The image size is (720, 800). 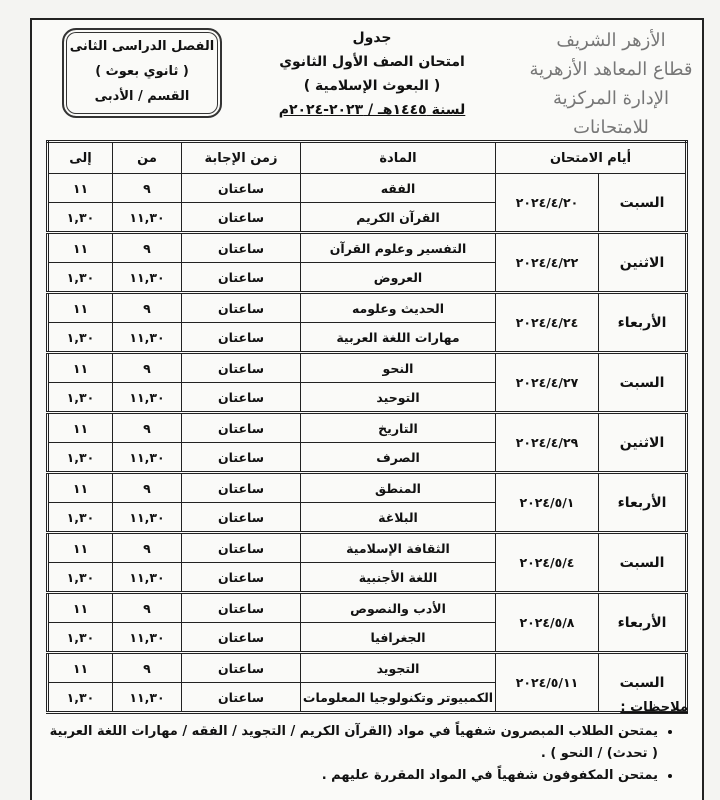 What do you see at coordinates (80, 157) in the screenshot?
I see `header-to: إلى` at bounding box center [80, 157].